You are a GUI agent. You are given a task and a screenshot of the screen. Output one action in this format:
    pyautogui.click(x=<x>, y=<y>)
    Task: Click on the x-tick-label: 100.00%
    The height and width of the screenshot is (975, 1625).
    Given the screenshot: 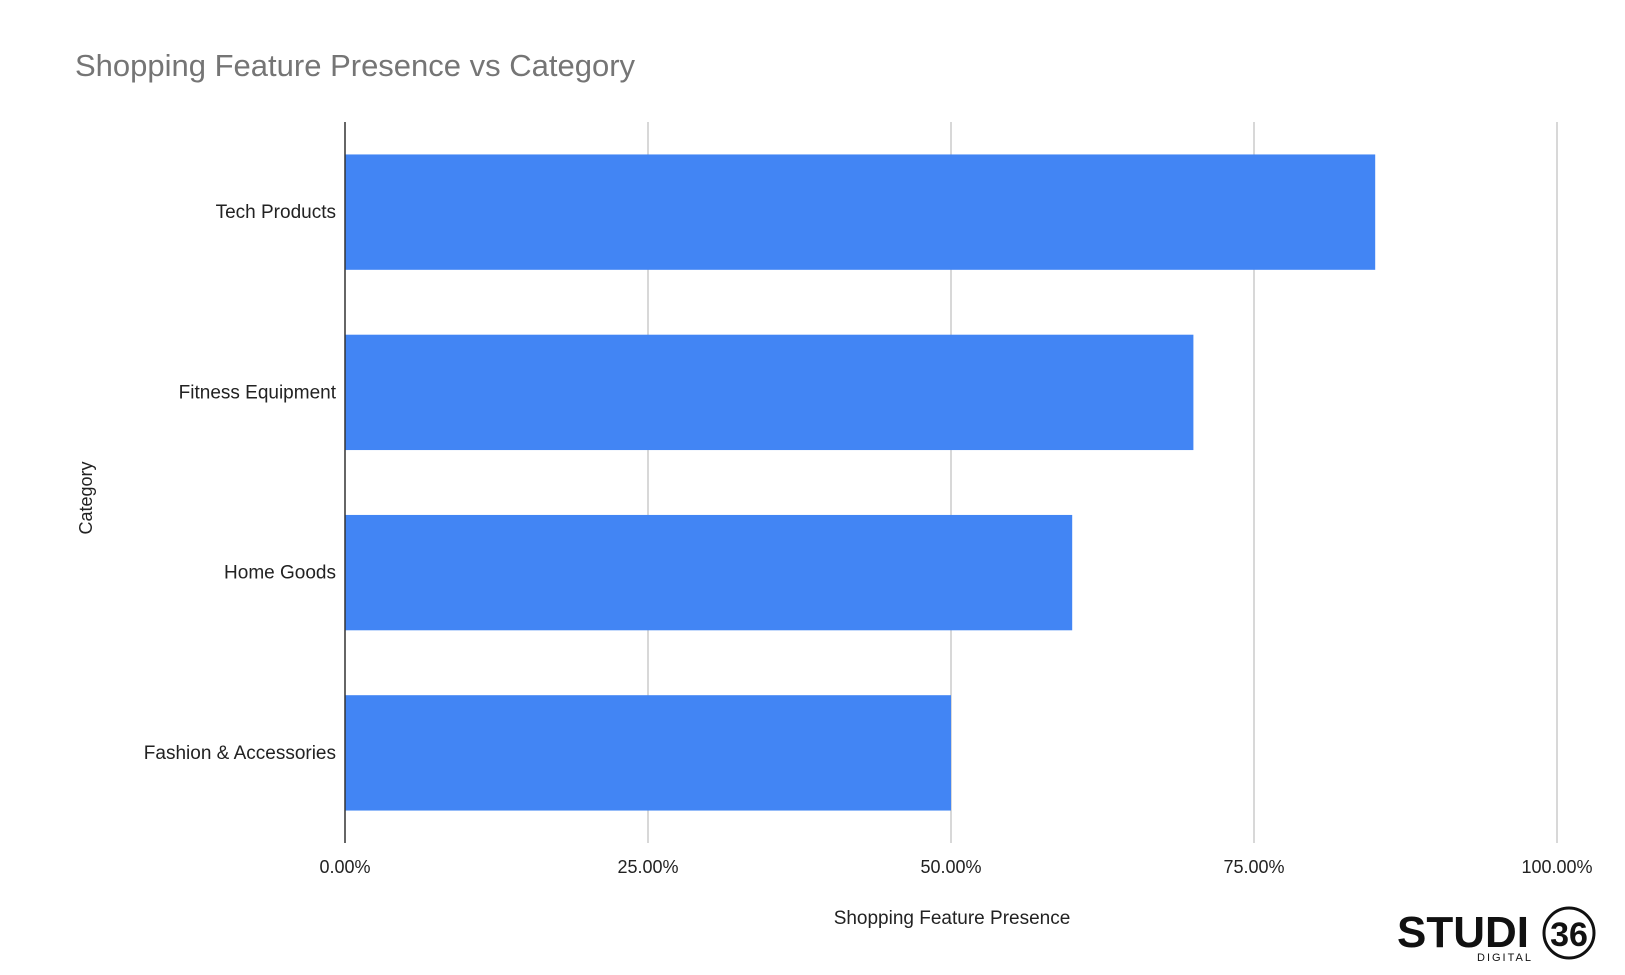 What is the action you would take?
    pyautogui.click(x=1556, y=867)
    